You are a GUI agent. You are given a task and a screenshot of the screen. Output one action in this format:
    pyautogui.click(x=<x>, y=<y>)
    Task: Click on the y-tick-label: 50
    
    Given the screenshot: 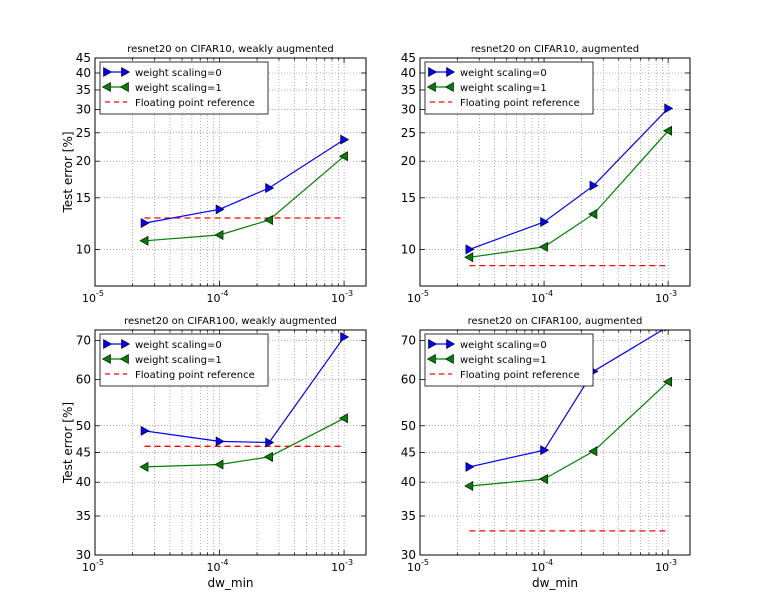 What is the action you would take?
    pyautogui.click(x=408, y=426)
    